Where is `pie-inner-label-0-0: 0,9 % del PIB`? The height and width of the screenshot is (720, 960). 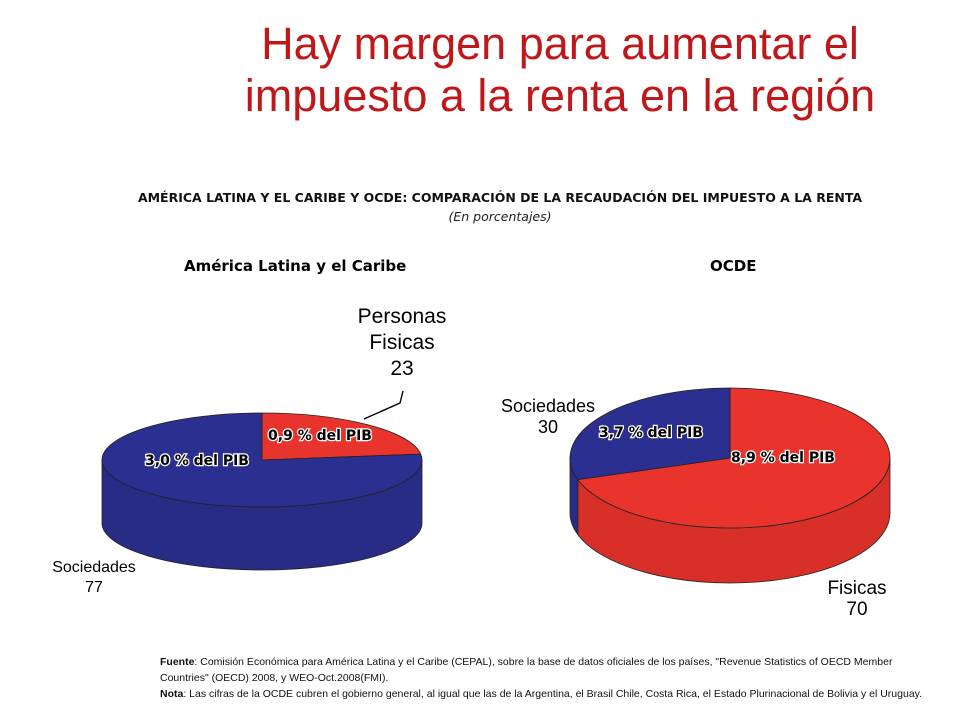
pie-inner-label-0-0: 0,9 % del PIB is located at coordinates (320, 436).